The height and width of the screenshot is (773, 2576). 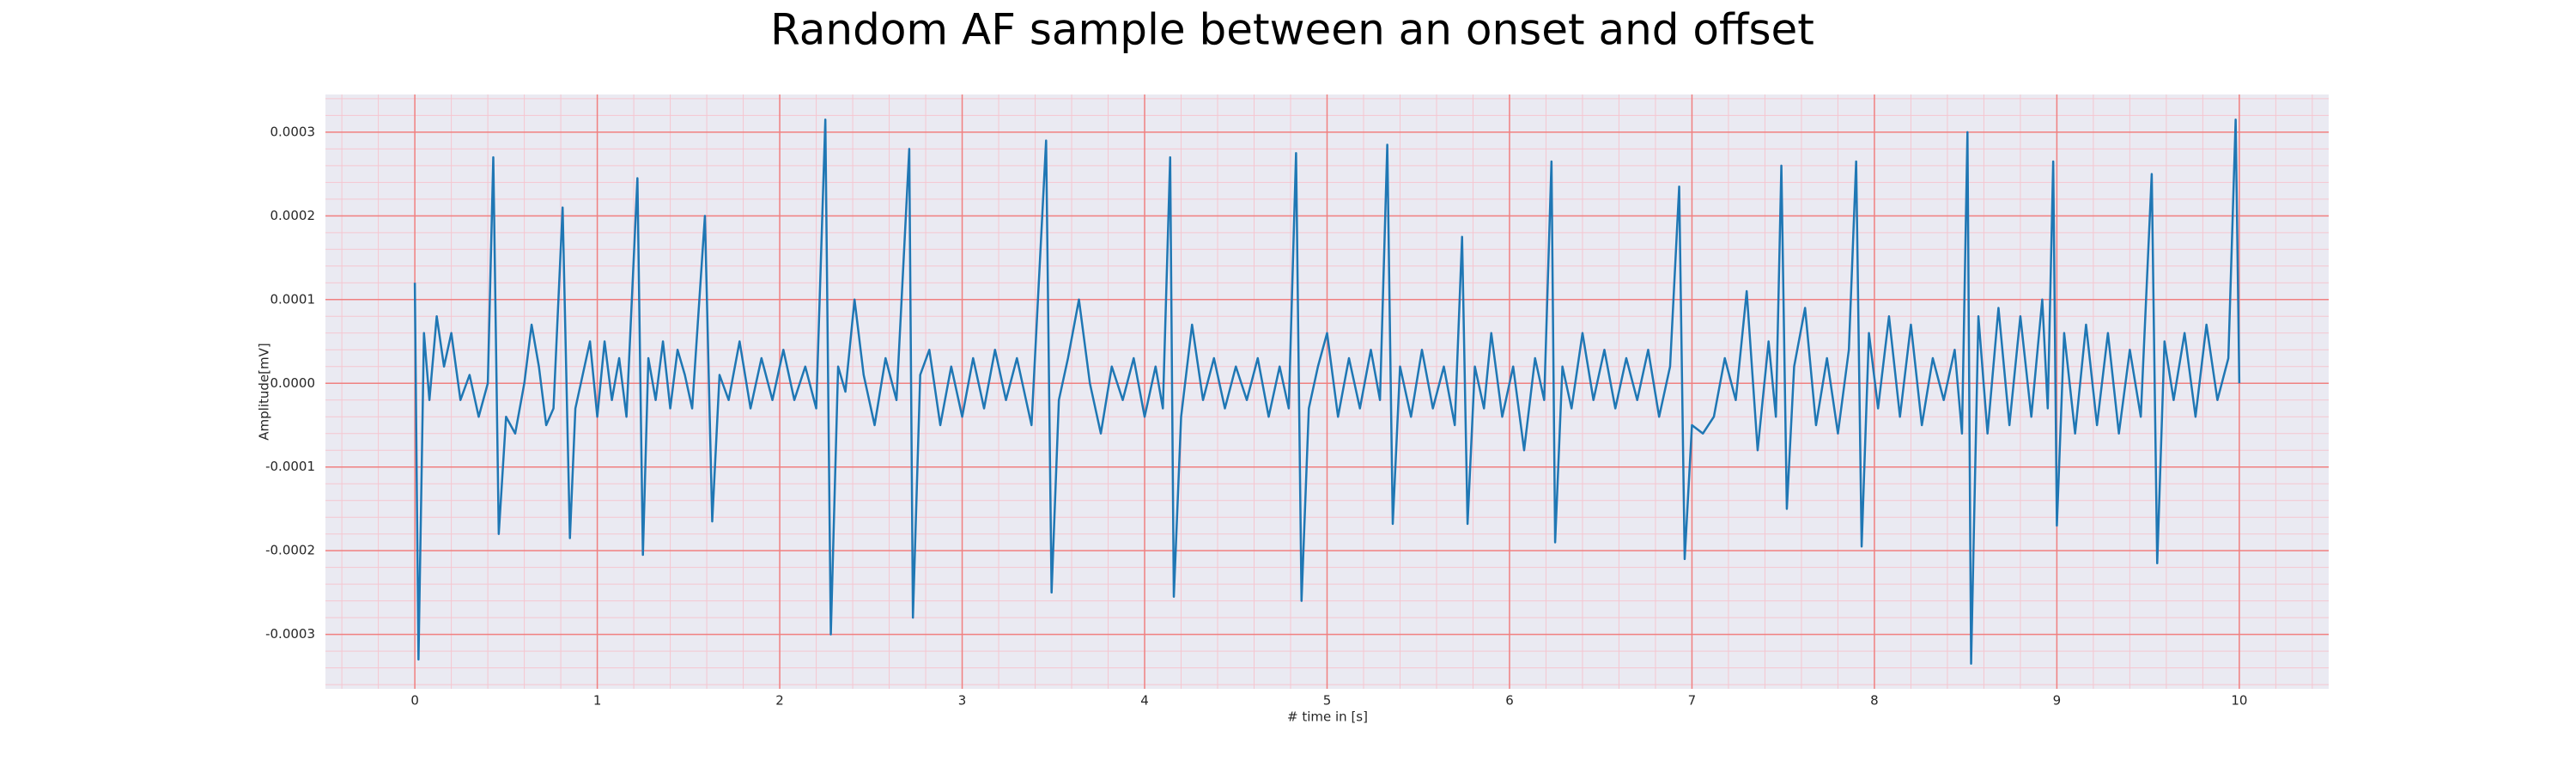 I want to click on x-tick-label: 10, so click(x=2239, y=701).